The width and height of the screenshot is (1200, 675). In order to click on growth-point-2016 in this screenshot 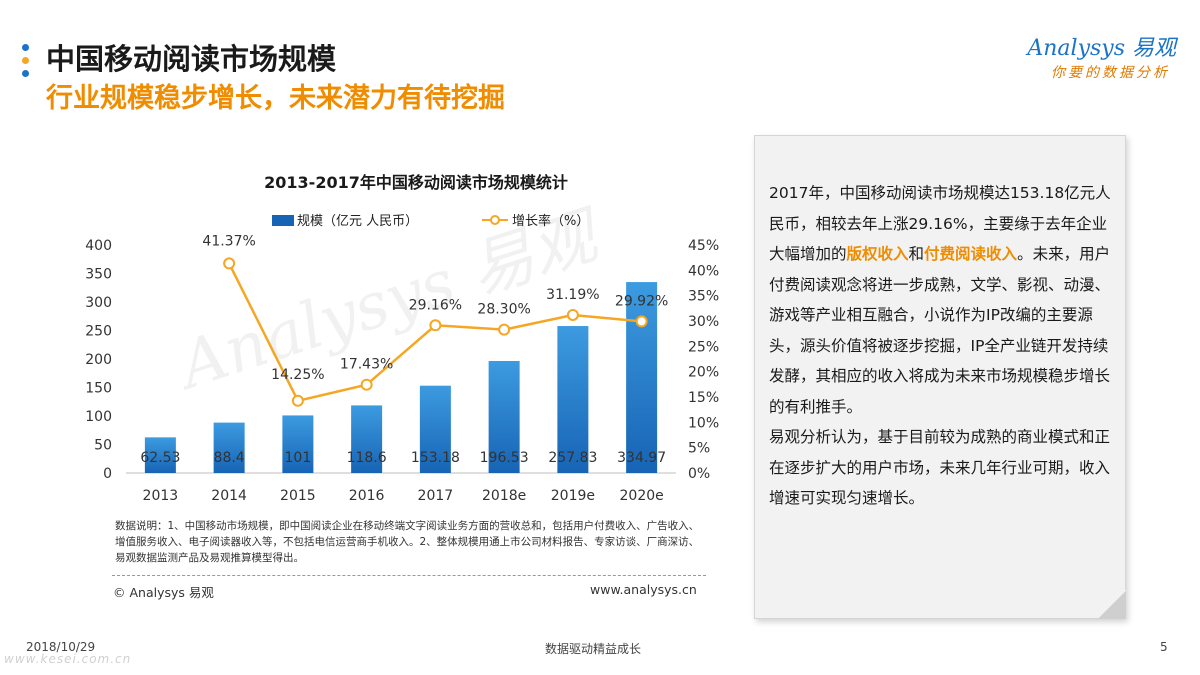, I will do `click(366, 384)`.